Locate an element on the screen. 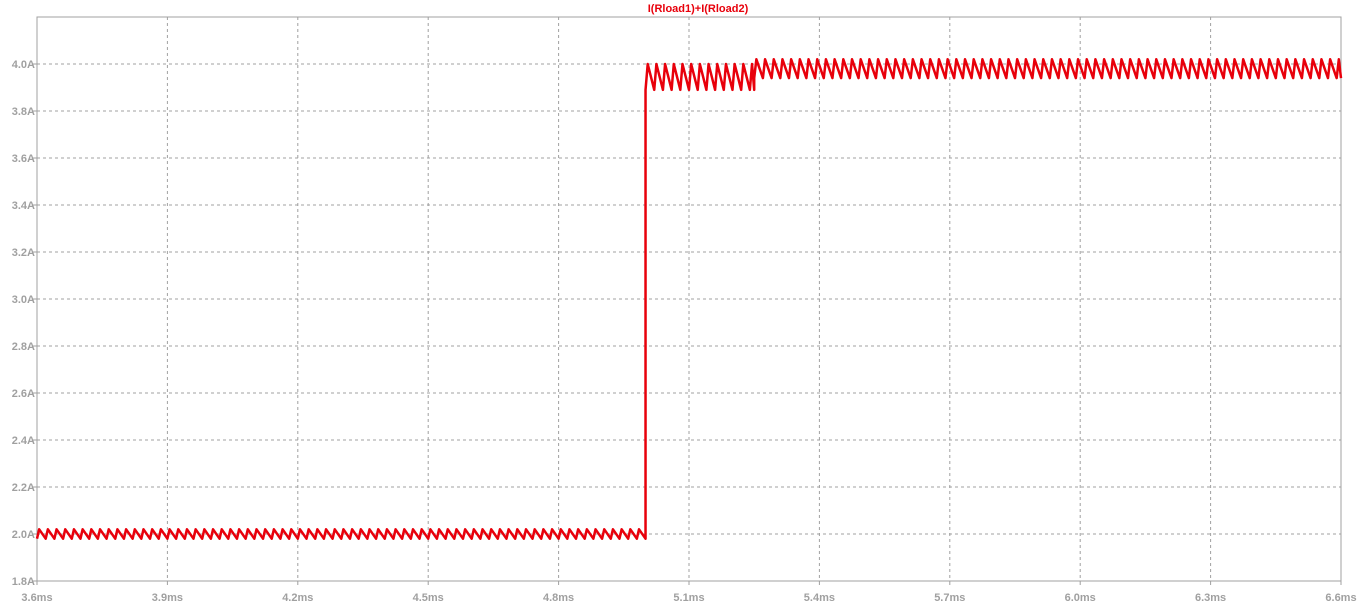 The height and width of the screenshot is (607, 1362). y-tick-label: 3.0A is located at coordinates (23, 300).